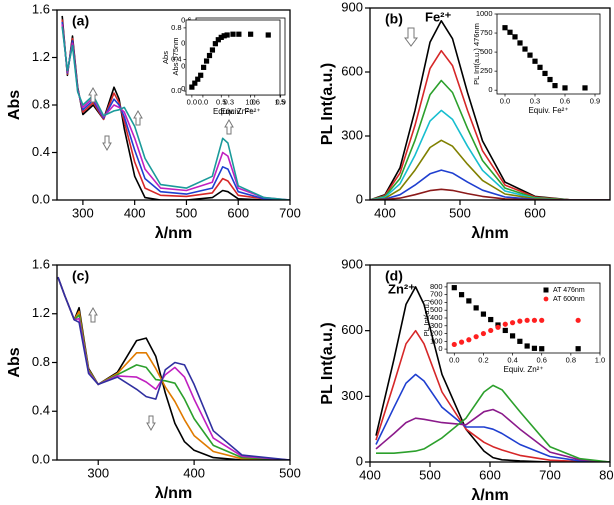 Image resolution: width=614 pixels, height=505 pixels. What do you see at coordinates (436, 333) in the screenshot?
I see `y-tick-label: 200` at bounding box center [436, 333].